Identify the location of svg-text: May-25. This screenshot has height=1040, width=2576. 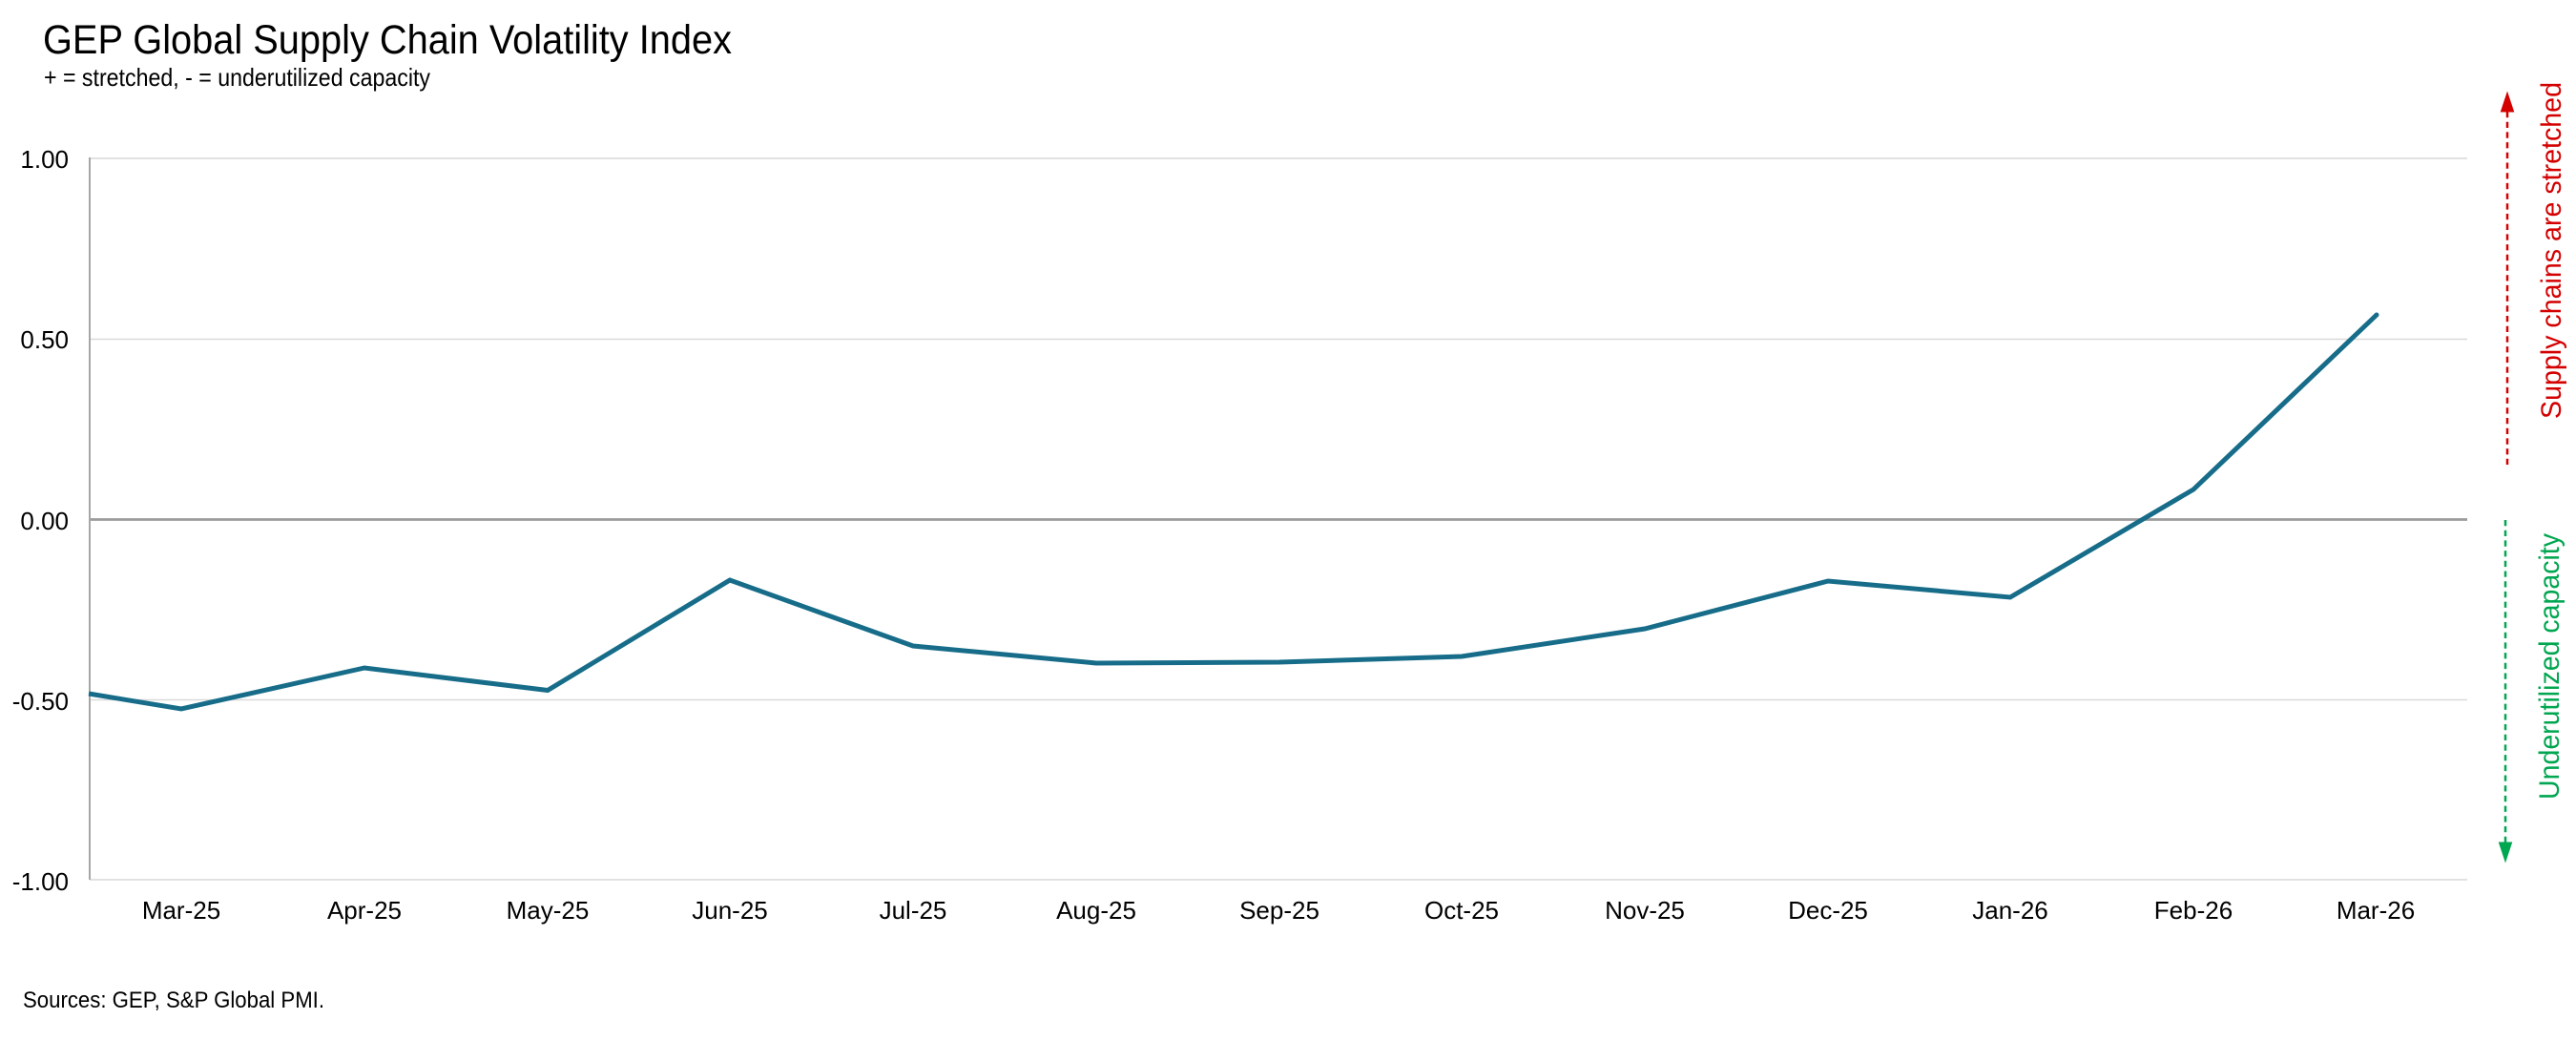
(548, 910).